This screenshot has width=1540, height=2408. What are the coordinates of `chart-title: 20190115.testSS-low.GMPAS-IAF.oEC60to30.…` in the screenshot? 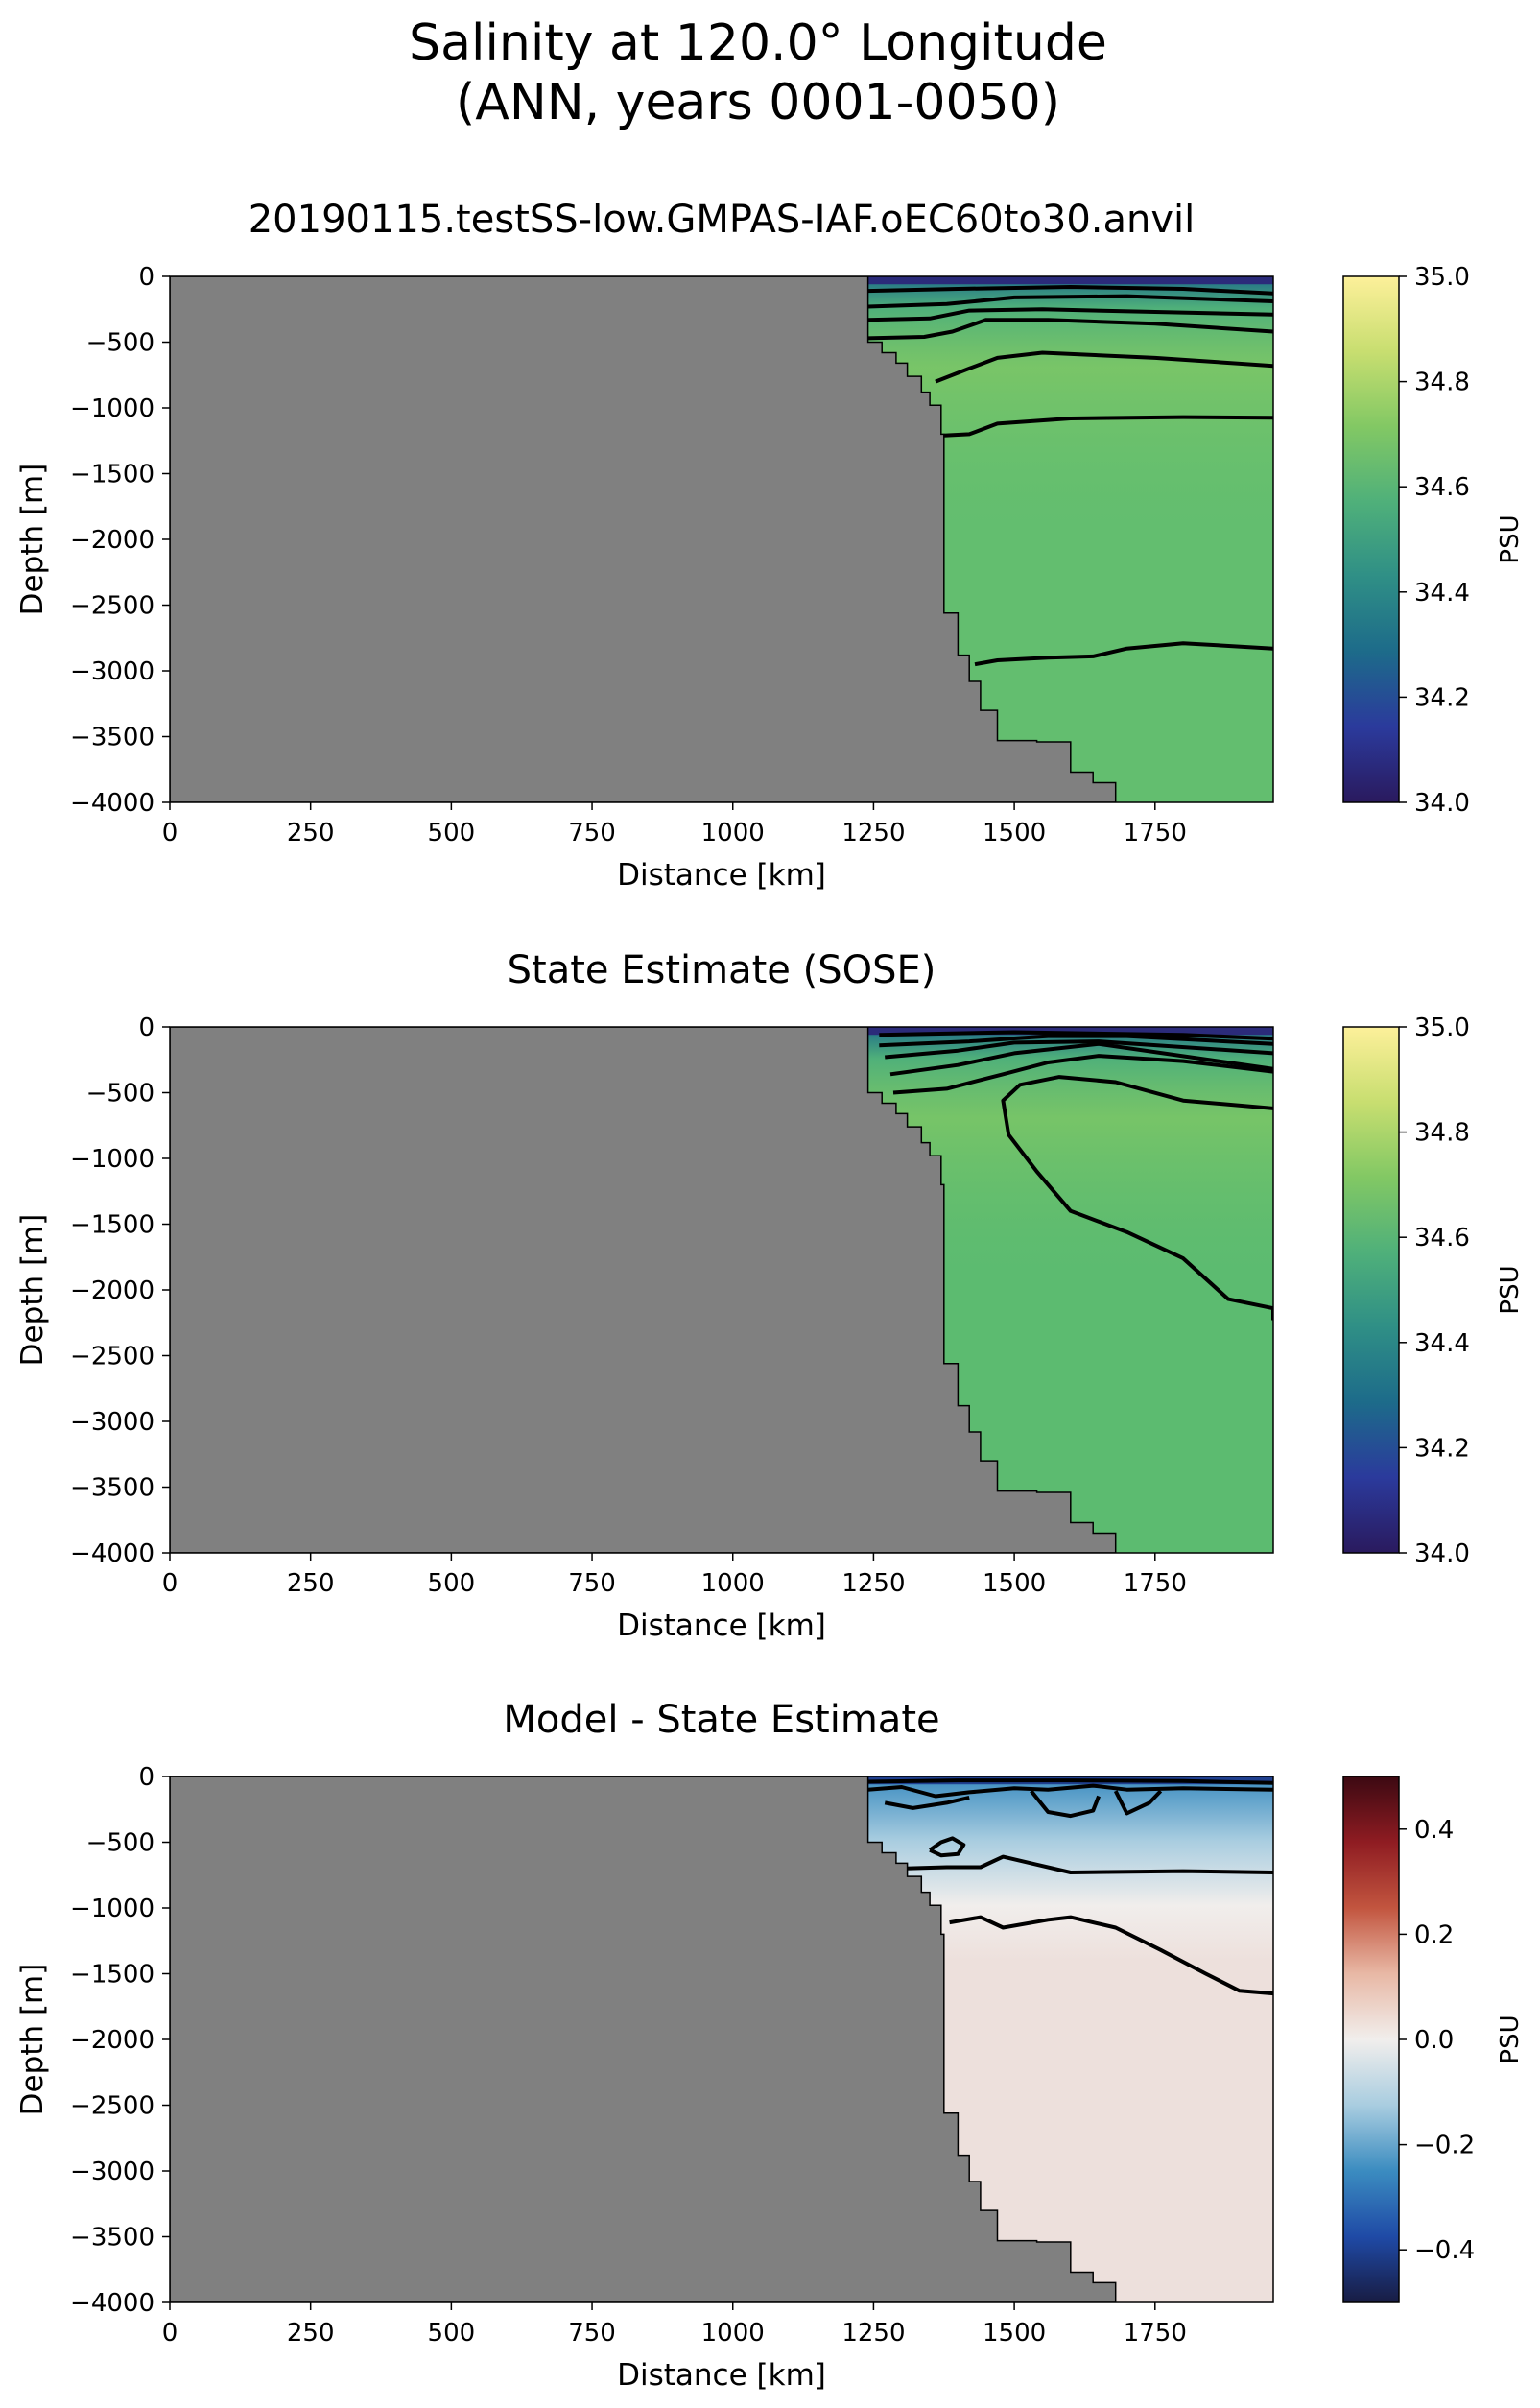 It's located at (722, 220).